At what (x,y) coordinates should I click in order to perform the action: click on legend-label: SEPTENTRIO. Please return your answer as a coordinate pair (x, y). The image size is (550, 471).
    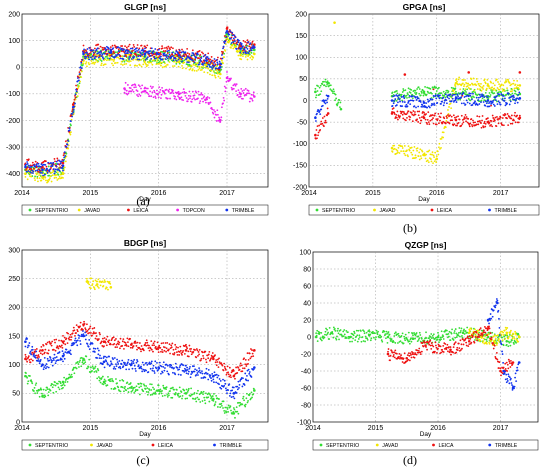
    Looking at the image, I should click on (338, 211).